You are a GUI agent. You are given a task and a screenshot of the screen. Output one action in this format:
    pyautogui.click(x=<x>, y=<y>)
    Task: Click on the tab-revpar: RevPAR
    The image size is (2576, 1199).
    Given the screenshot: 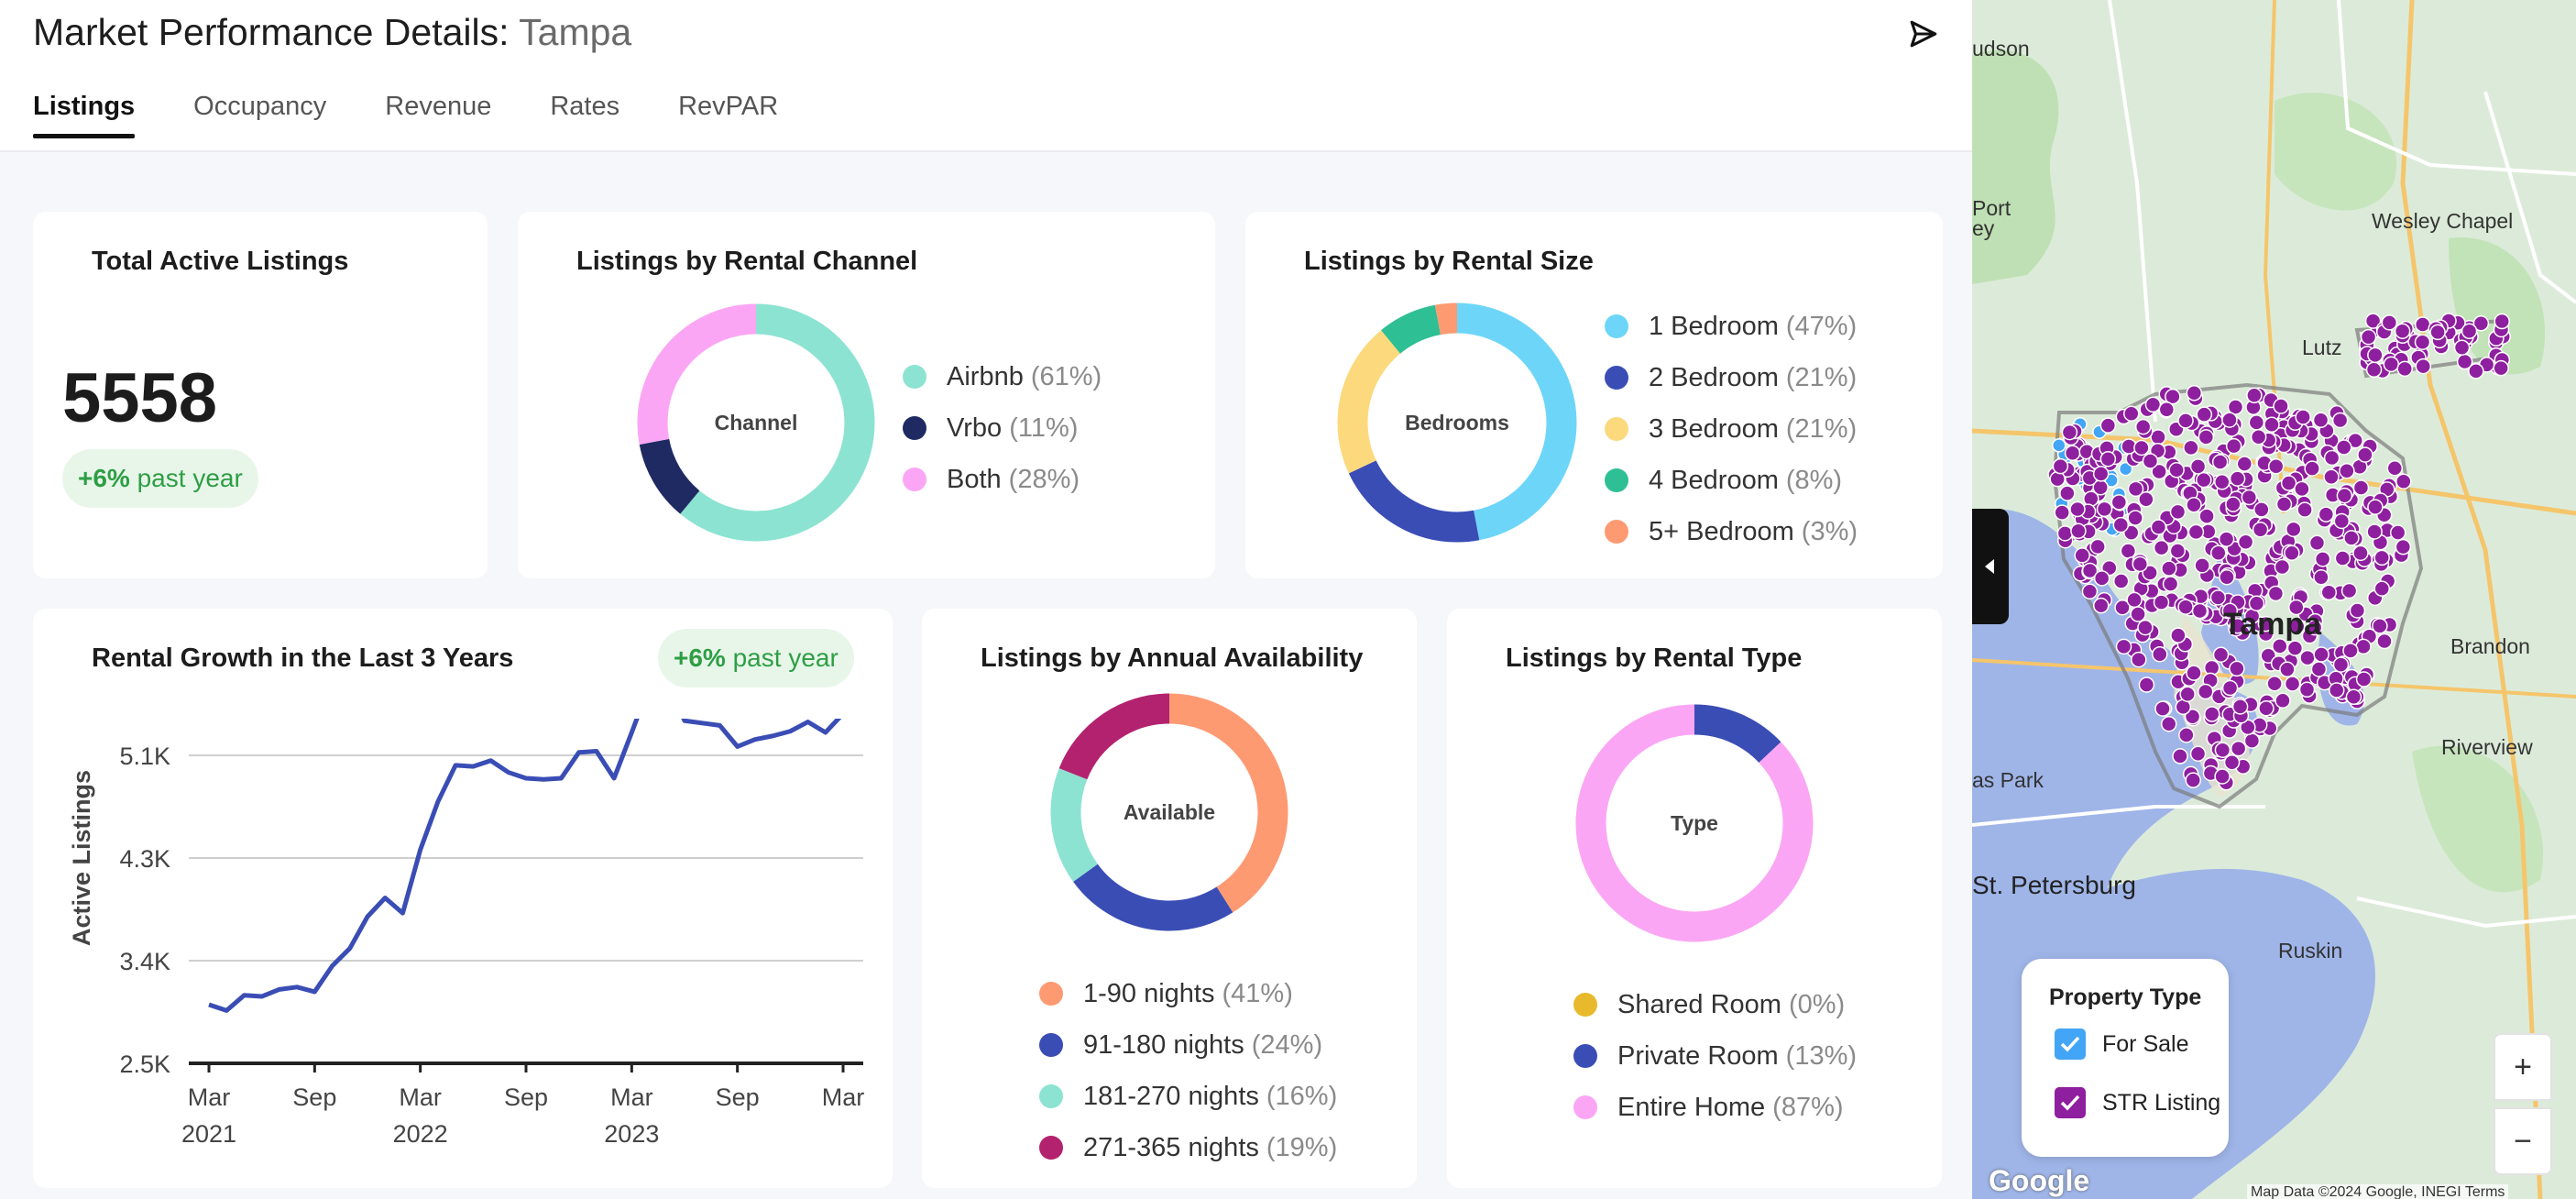 What is the action you would take?
    pyautogui.click(x=729, y=106)
    